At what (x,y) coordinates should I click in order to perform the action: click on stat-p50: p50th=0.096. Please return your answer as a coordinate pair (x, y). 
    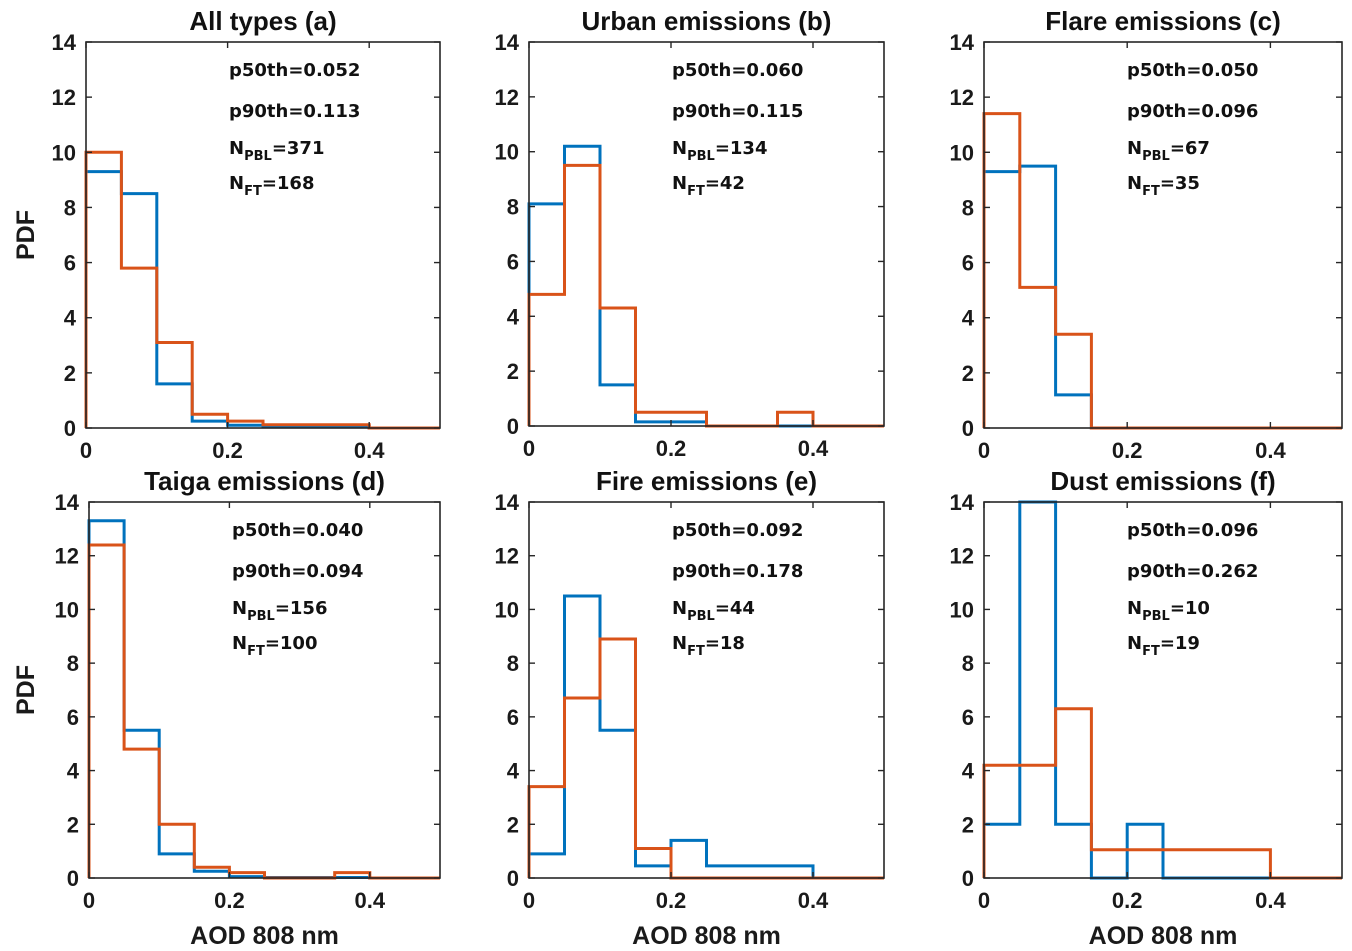
    Looking at the image, I should click on (1192, 530).